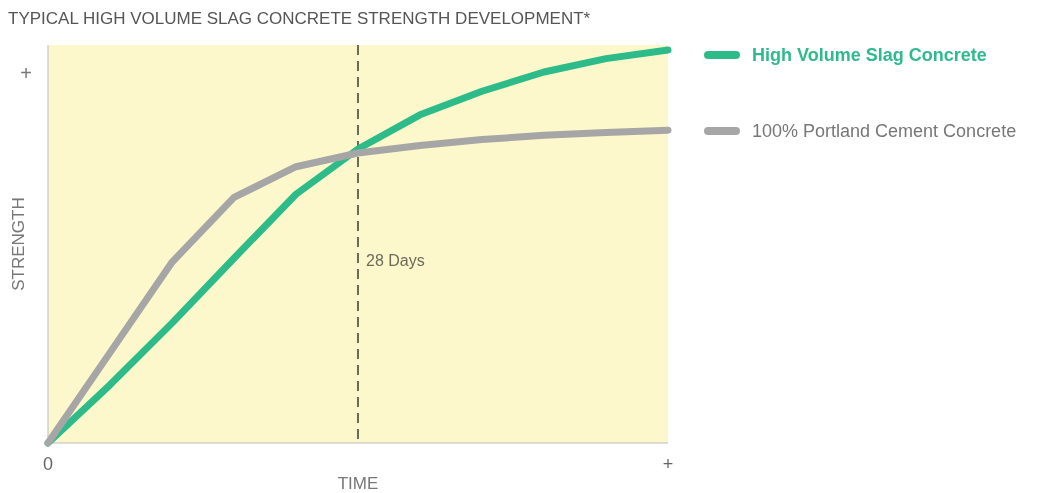  Describe the element at coordinates (48, 464) in the screenshot. I see `x-tick-label: 0` at that location.